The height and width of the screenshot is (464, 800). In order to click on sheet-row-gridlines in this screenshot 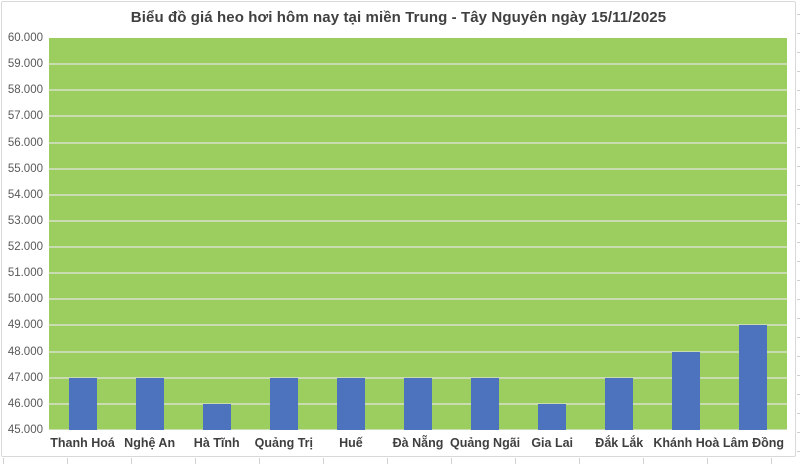, I will do `click(798, 236)`.